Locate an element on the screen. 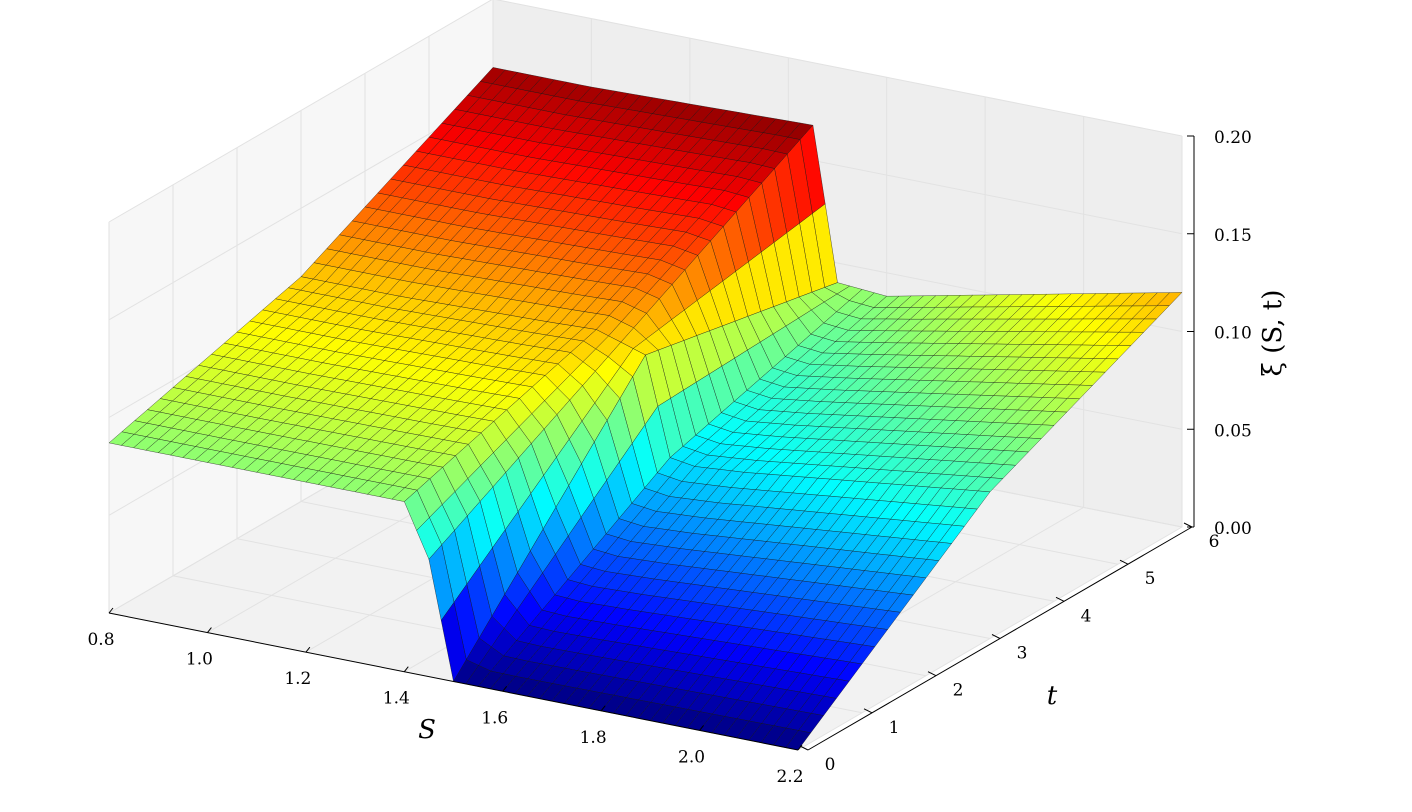 The width and height of the screenshot is (1412, 812). y-tick-label: 4 is located at coordinates (1086, 616).